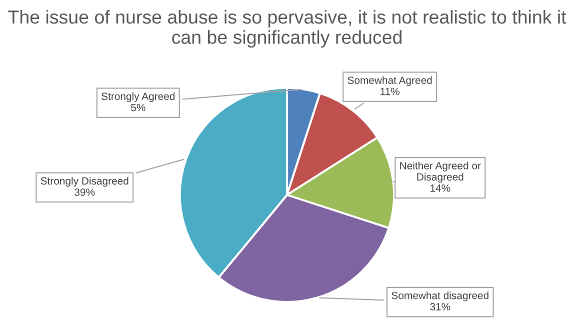 Image resolution: width=574 pixels, height=332 pixels. What do you see at coordinates (390, 92) in the screenshot?
I see `data-label: 11%` at bounding box center [390, 92].